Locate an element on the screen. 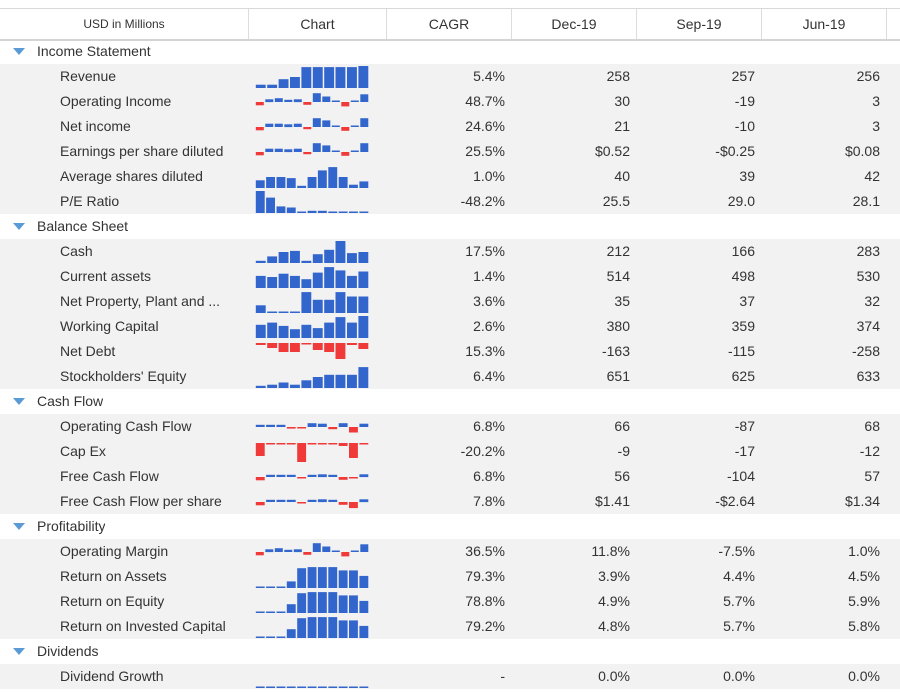 Image resolution: width=900 pixels, height=700 pixels. metric-name: Return on Assets is located at coordinates (113, 576).